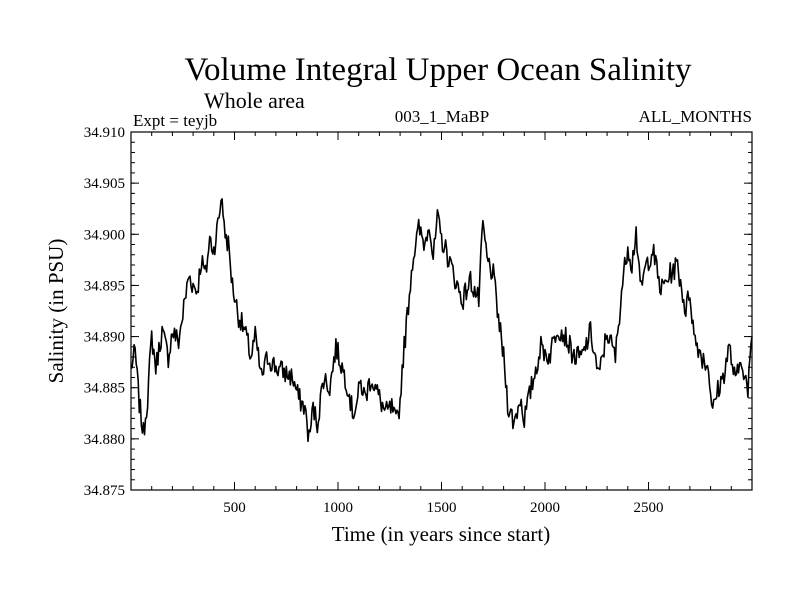  I want to click on run-label: 003_1_MaBP, so click(442, 116).